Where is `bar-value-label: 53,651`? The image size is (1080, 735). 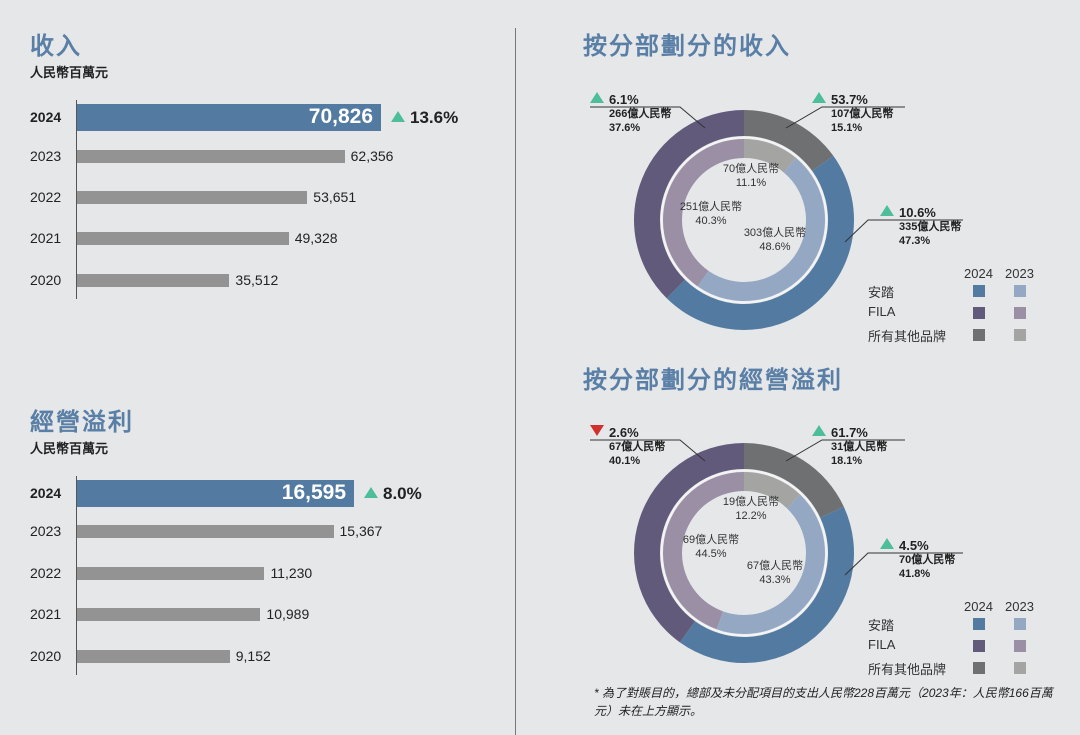 bar-value-label: 53,651 is located at coordinates (335, 197).